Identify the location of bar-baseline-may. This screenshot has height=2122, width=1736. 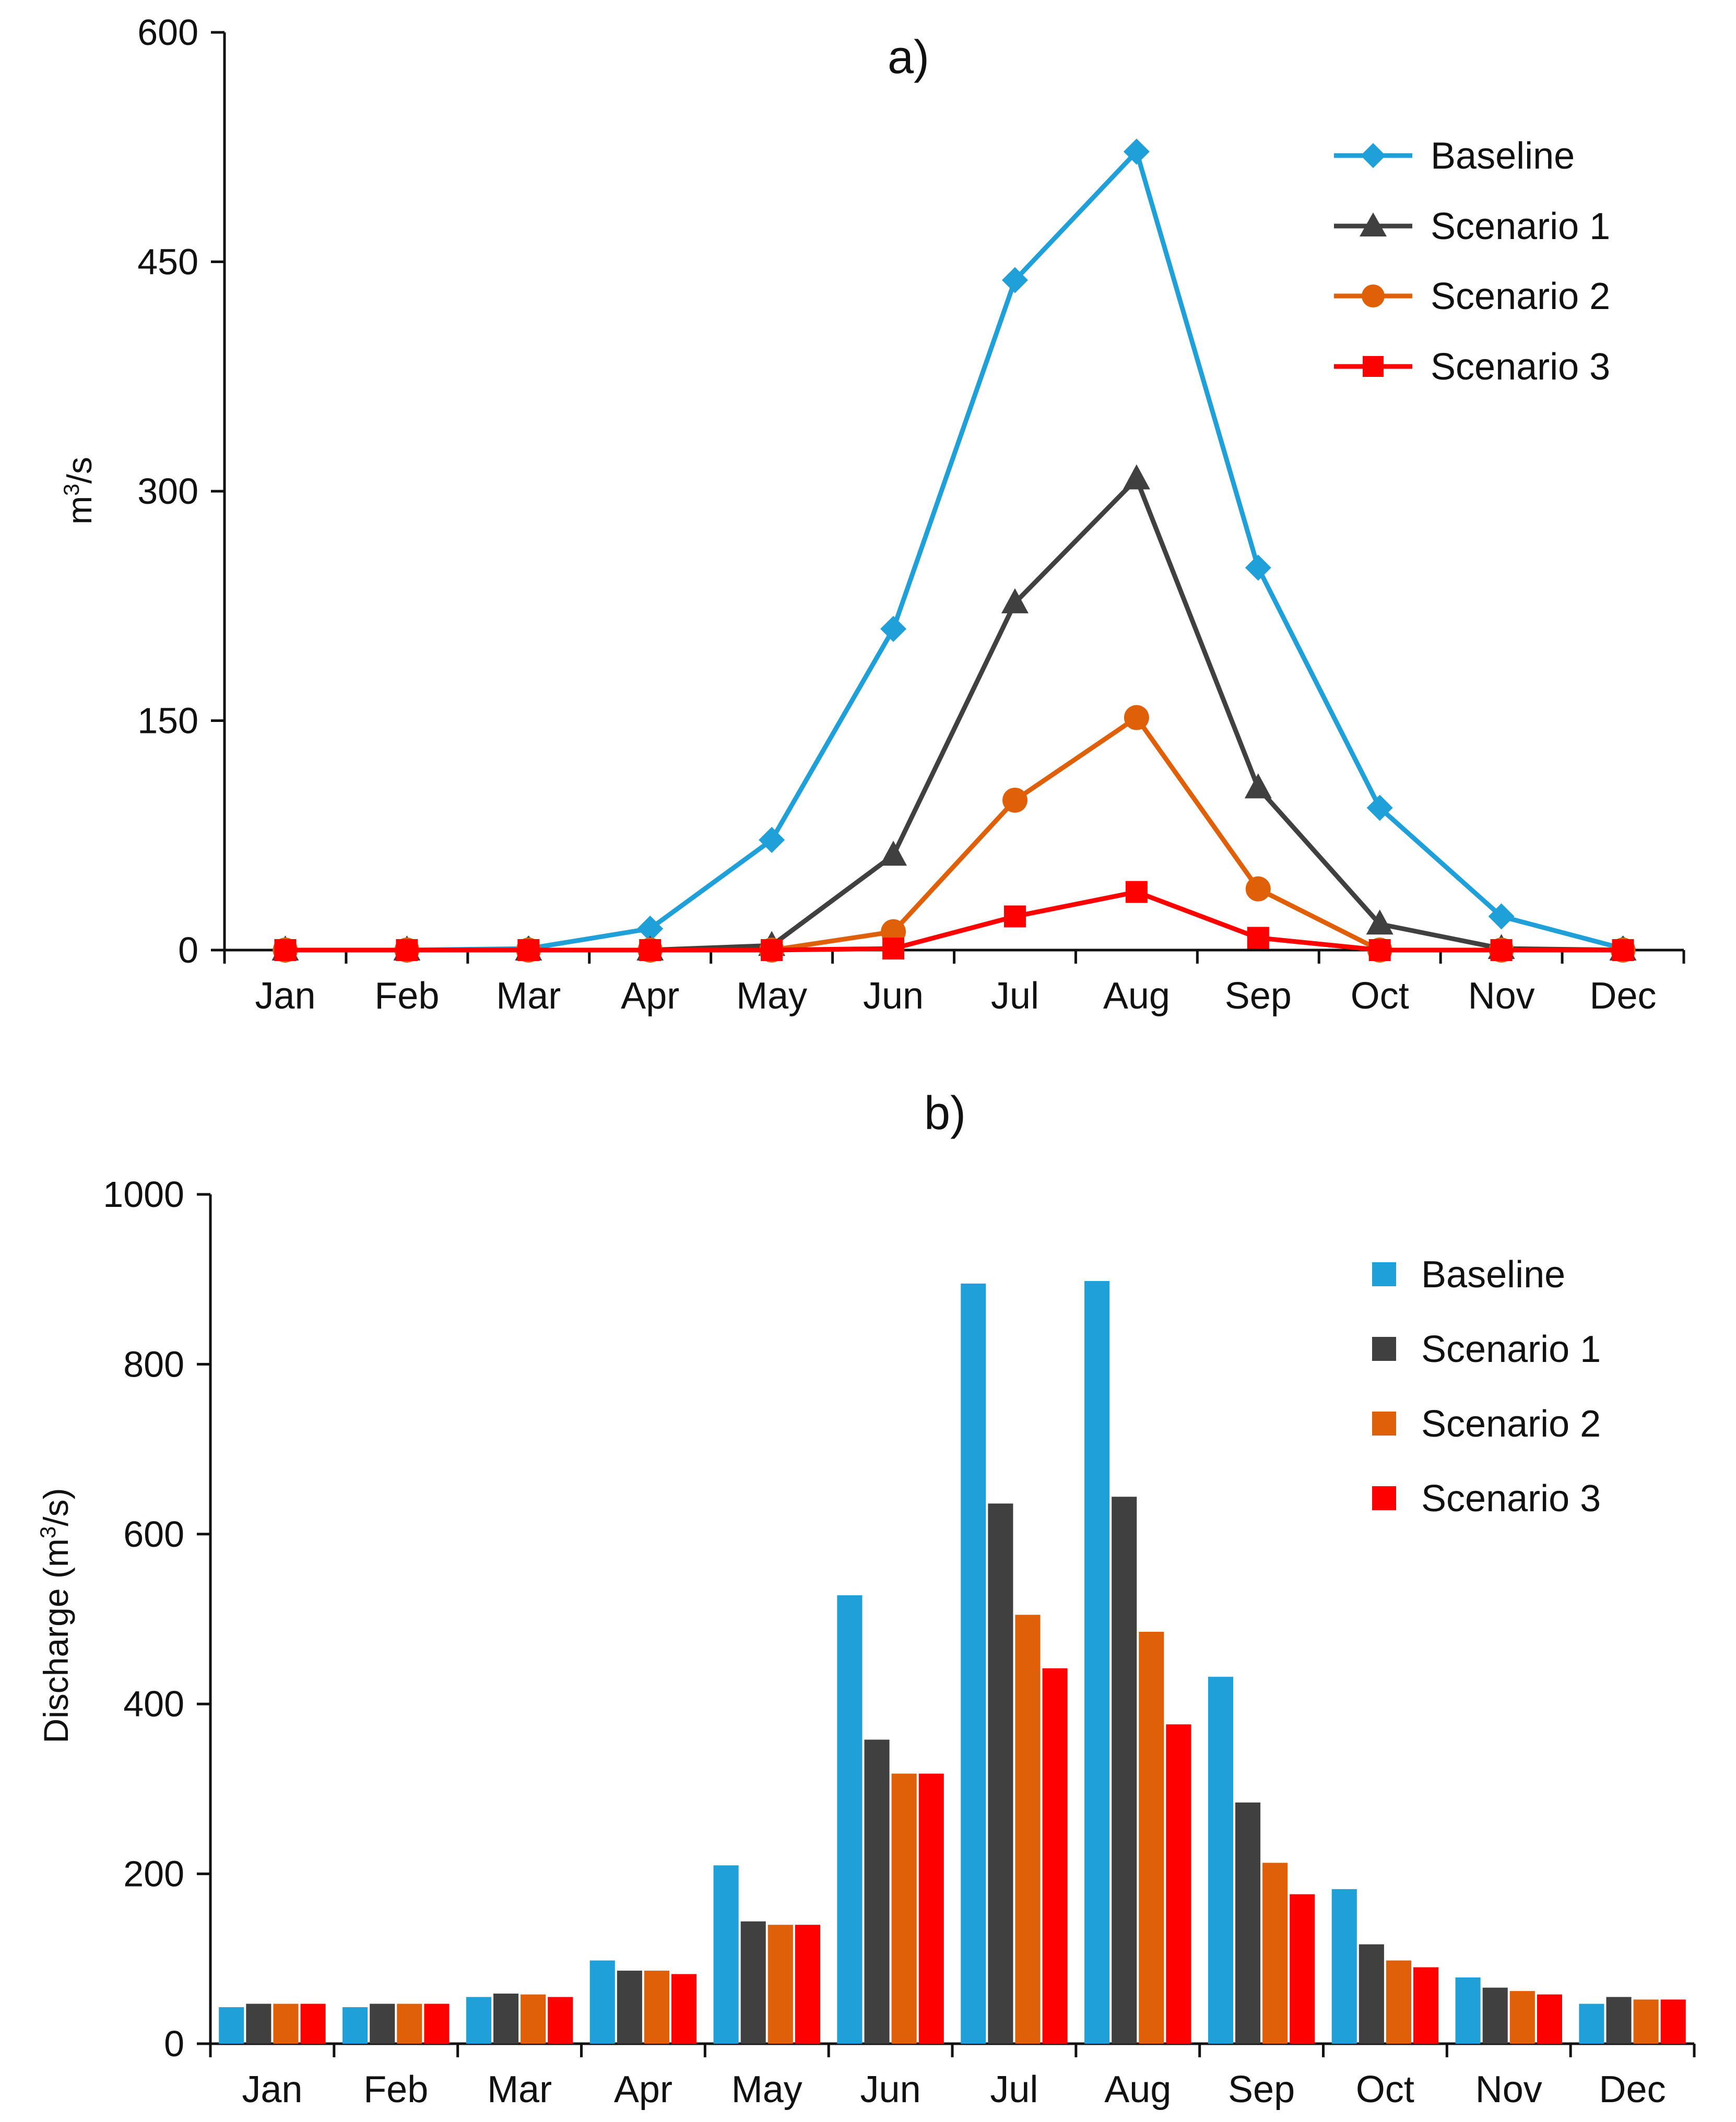
(726, 1955).